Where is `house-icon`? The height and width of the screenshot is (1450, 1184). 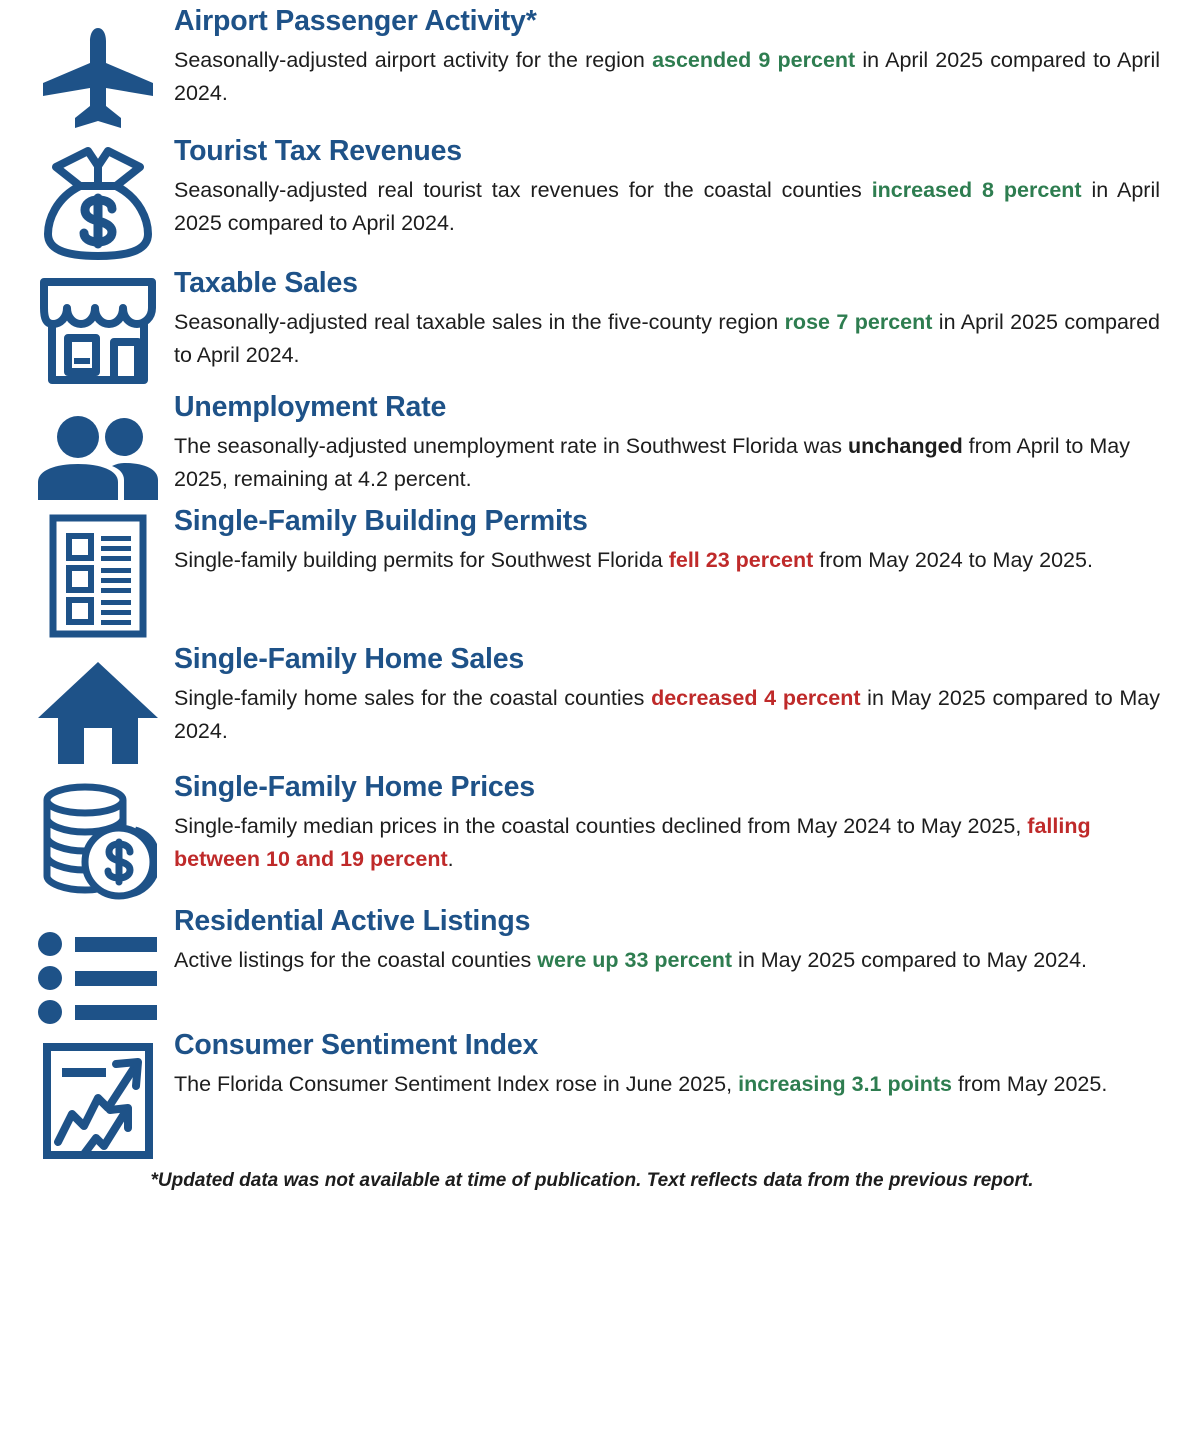
house-icon is located at coordinates (98, 705).